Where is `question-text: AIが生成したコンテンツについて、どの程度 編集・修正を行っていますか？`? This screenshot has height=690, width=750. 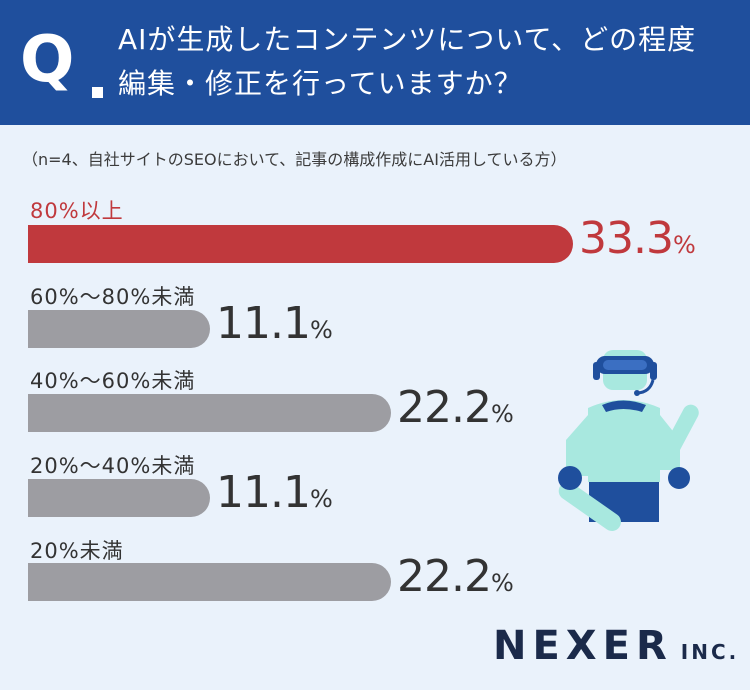
question-text: AIが生成したコンテンツについて、どの程度 編集・修正を行っていますか？ is located at coordinates (428, 62).